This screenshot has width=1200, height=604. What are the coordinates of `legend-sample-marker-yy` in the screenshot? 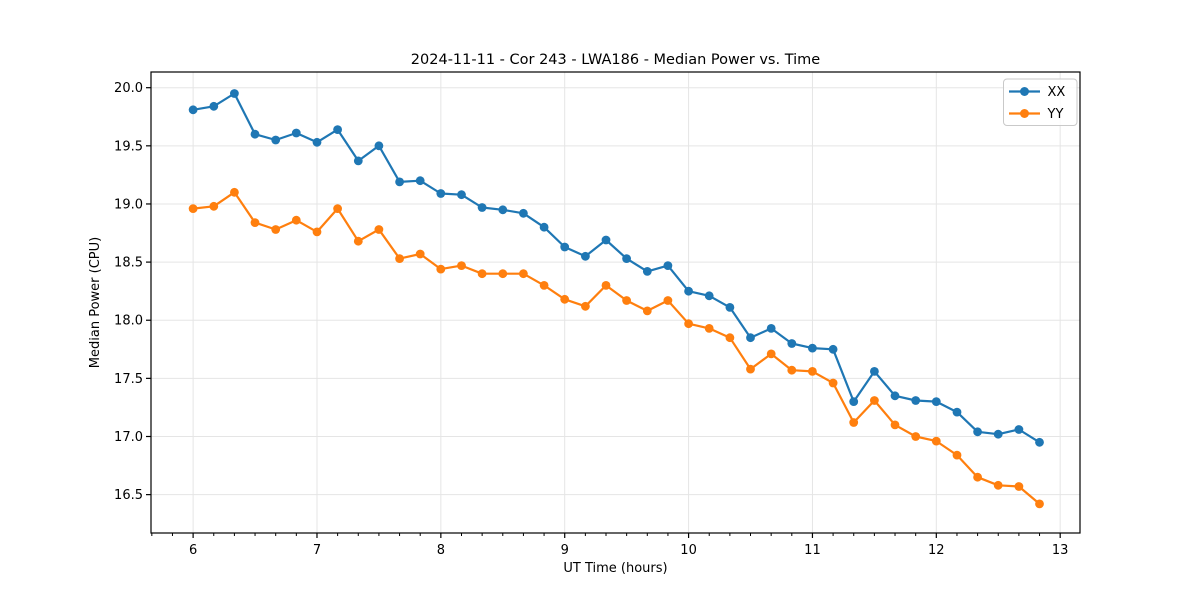 It's located at (1024, 113).